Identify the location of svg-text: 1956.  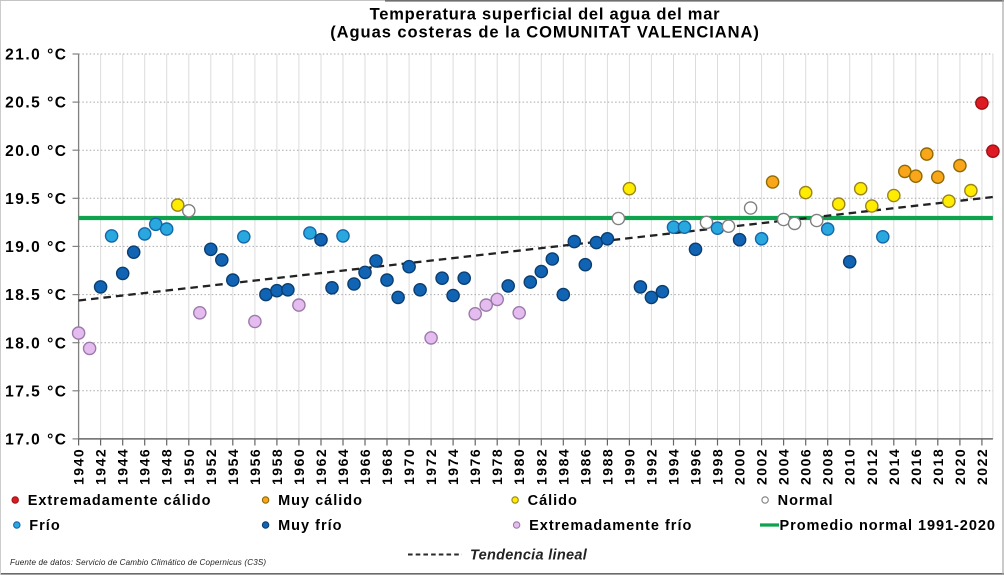
(255, 466).